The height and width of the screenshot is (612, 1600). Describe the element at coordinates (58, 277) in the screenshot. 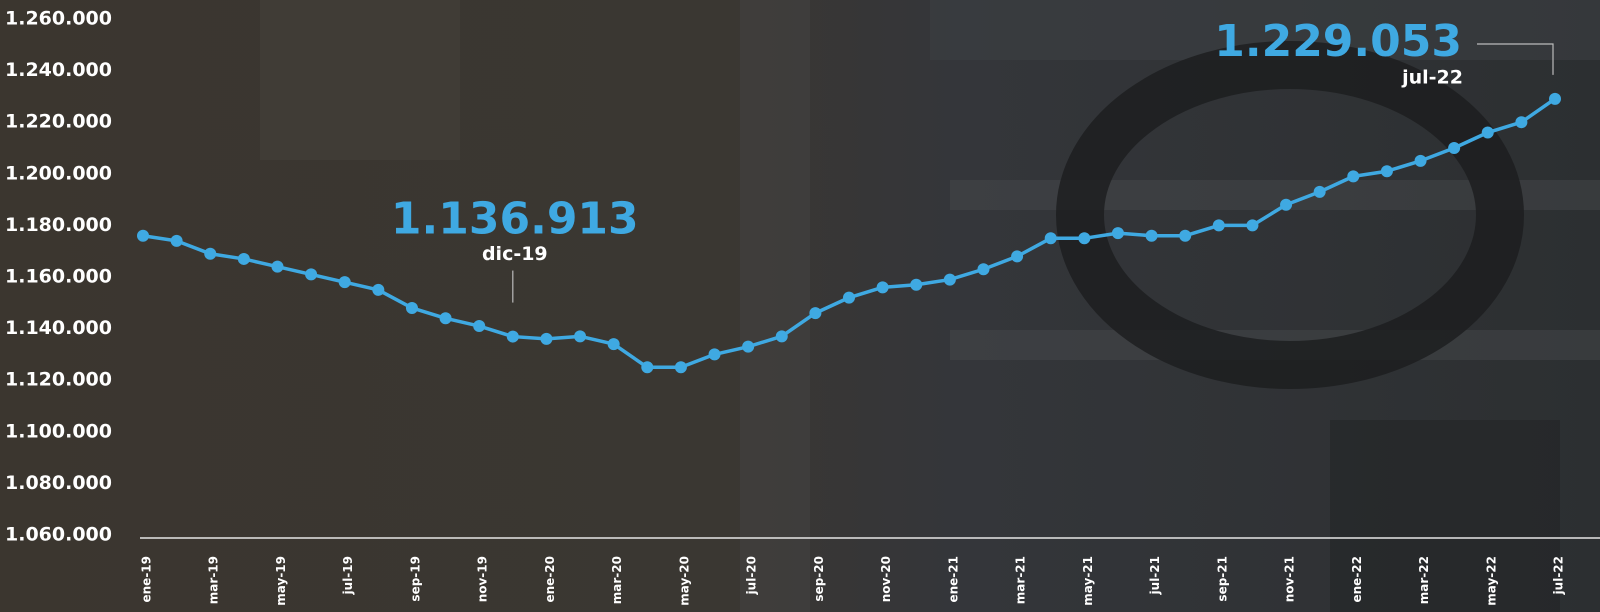

I see `y-tick-label: 1.160.000` at that location.